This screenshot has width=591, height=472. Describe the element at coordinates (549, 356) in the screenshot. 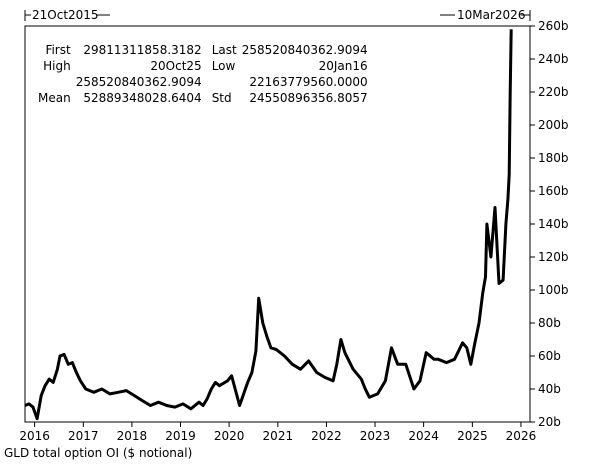

I see `y-tick-label: 60b` at that location.